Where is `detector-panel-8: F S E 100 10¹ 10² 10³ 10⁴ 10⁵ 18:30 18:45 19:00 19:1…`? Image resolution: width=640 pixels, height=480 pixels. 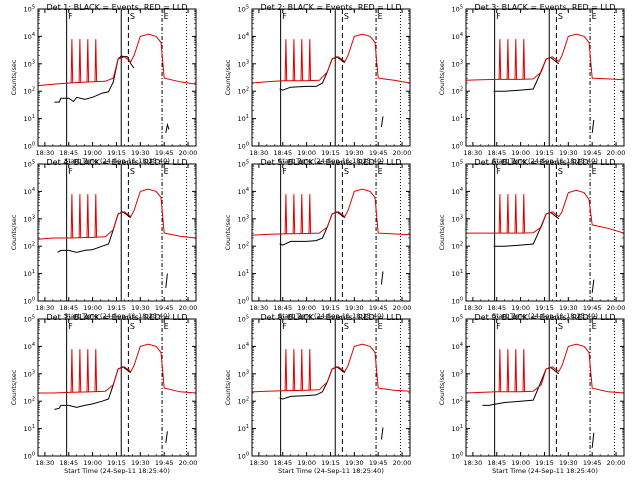
detector-panel-8: F S E 100 10¹ 10² 10³ 10⁴ 10⁵ 18:30 18:45 19:00 19:1… is located at coordinates (317, 394).